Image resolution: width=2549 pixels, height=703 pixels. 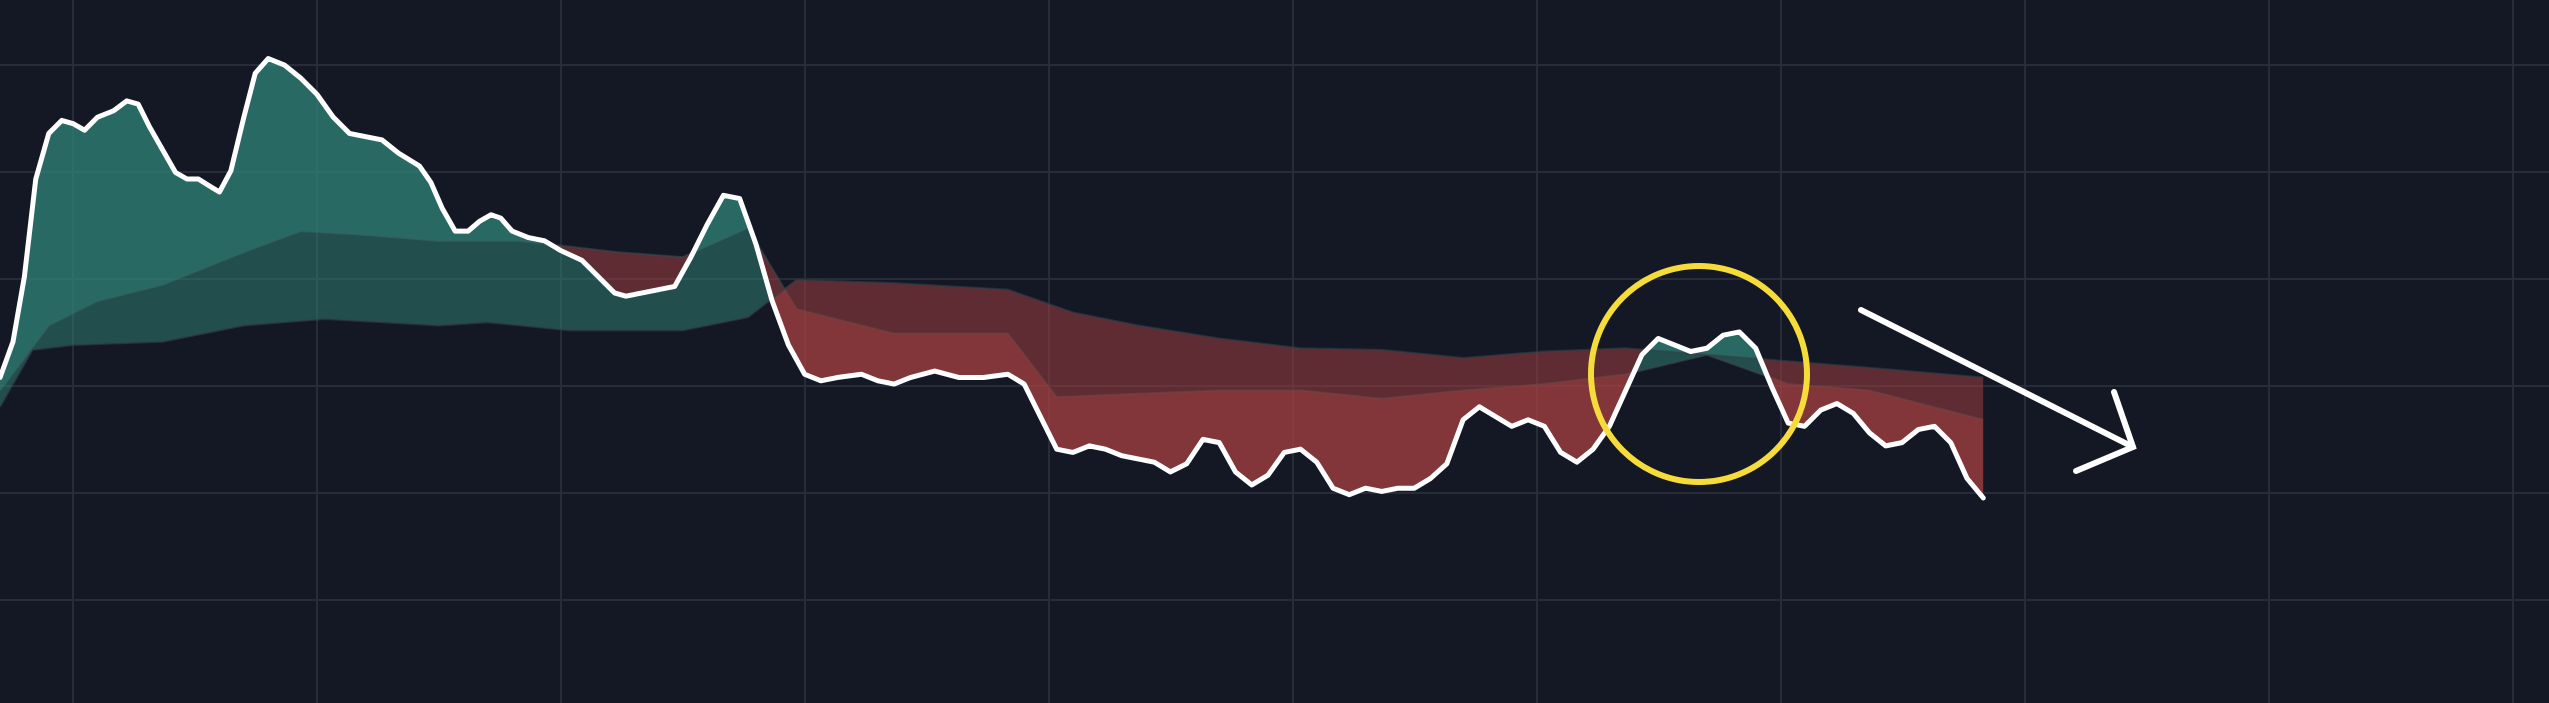 What do you see at coordinates (992, 343) in the screenshot?
I see `average-line` at bounding box center [992, 343].